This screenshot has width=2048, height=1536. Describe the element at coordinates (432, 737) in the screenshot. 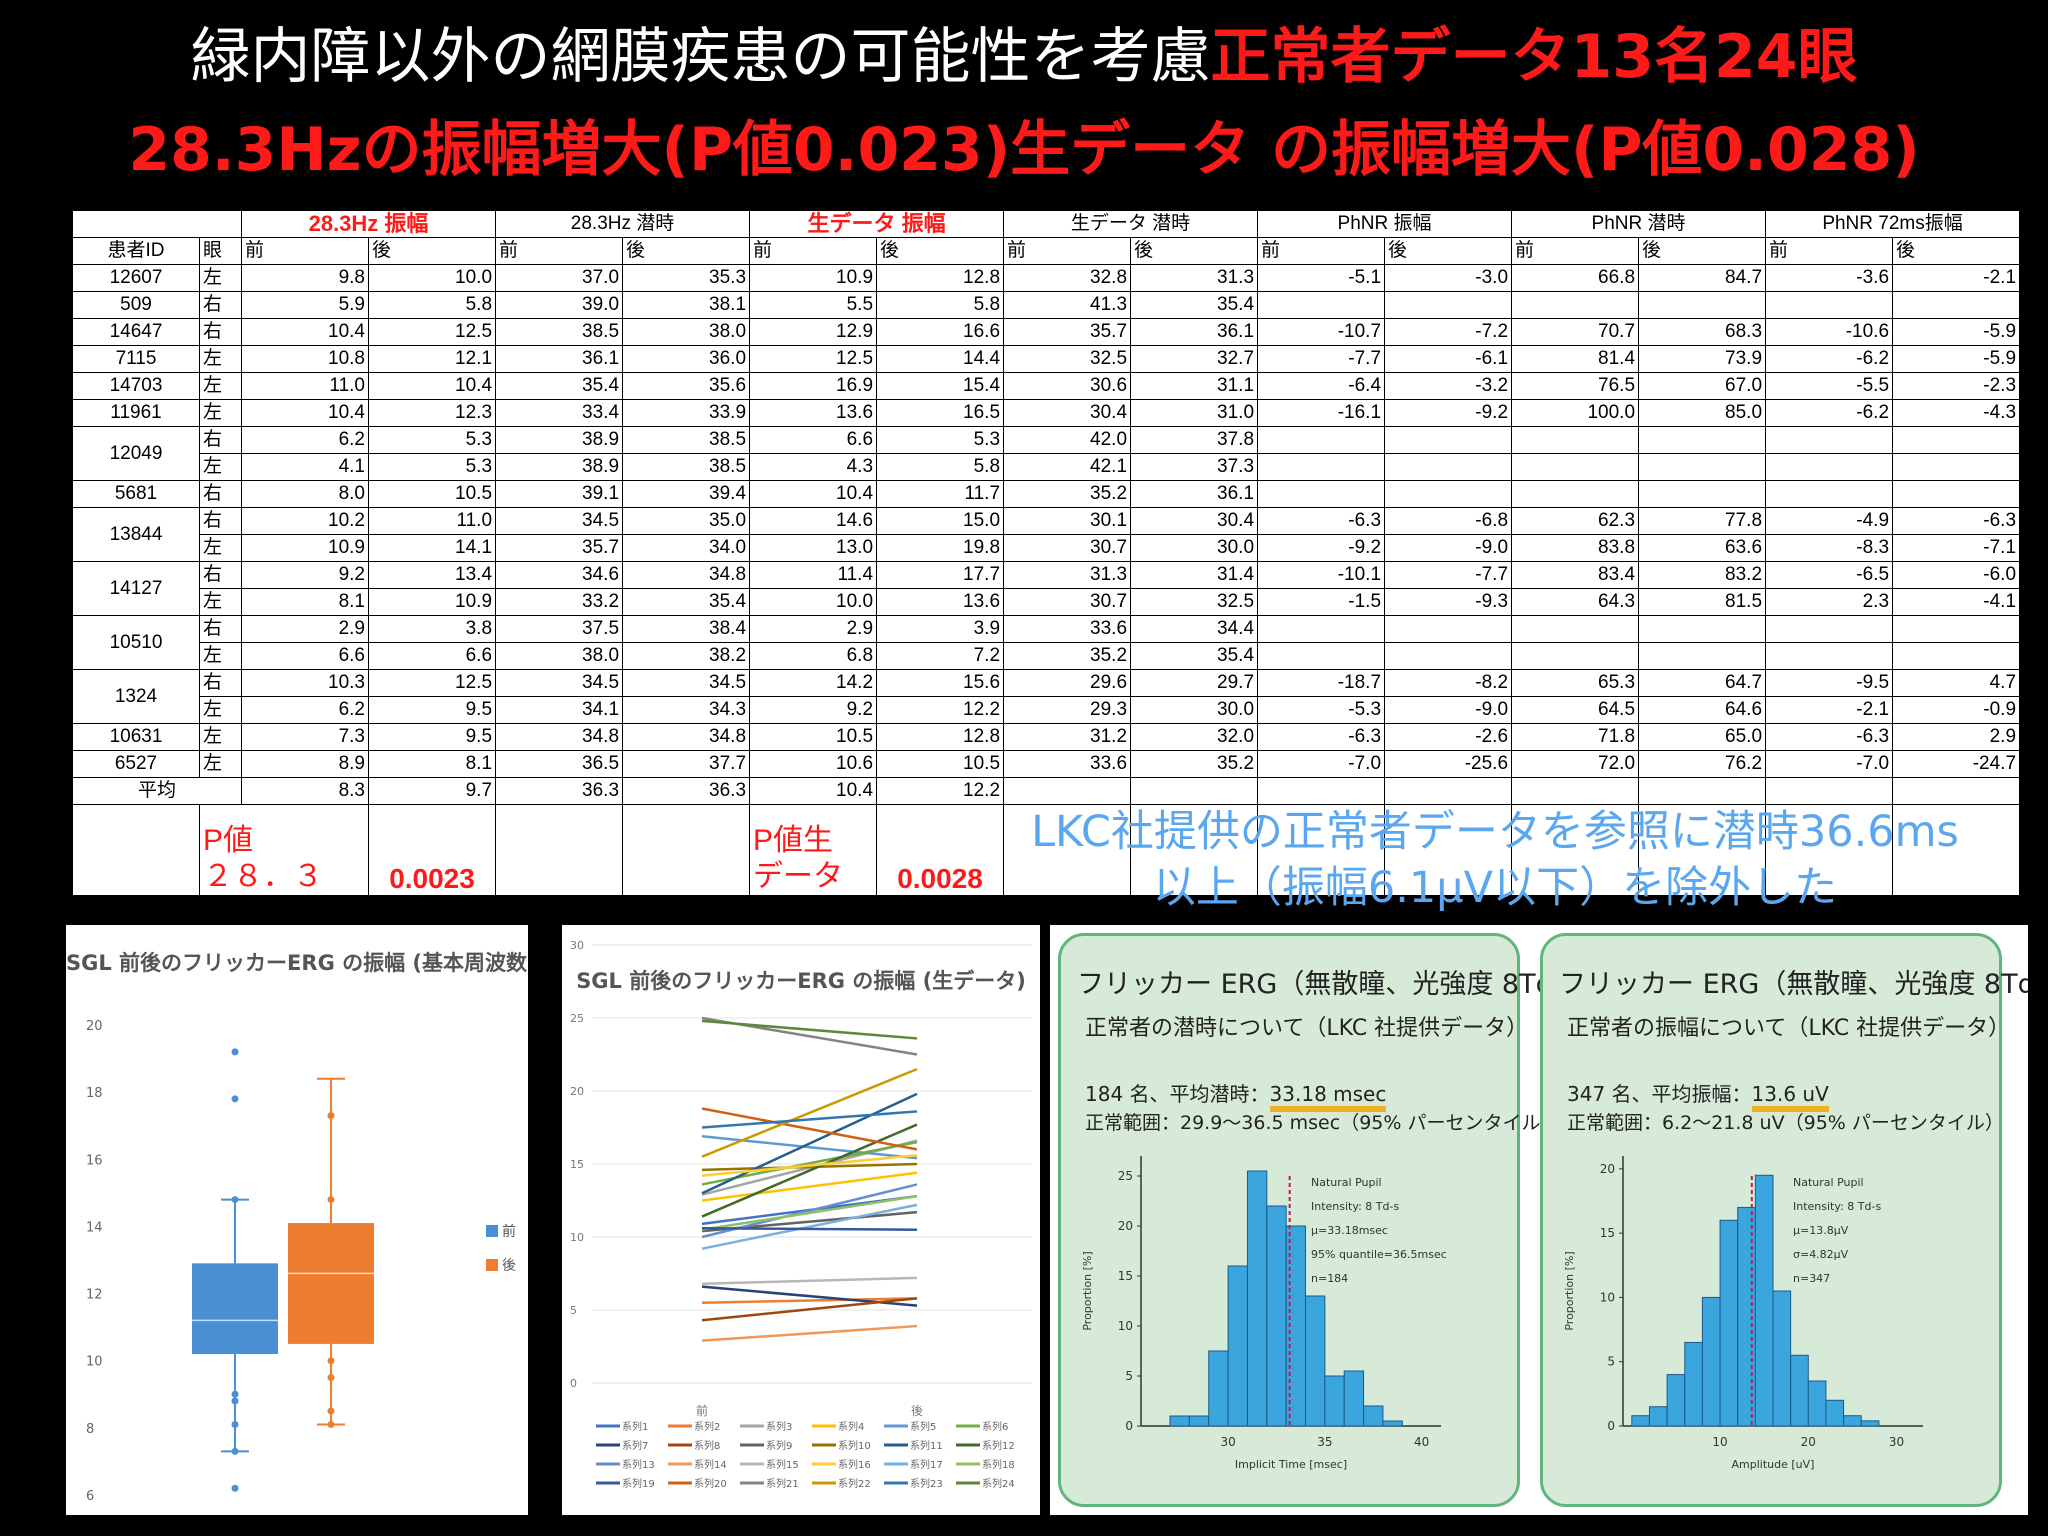

I see `value-cell: 9.5` at that location.